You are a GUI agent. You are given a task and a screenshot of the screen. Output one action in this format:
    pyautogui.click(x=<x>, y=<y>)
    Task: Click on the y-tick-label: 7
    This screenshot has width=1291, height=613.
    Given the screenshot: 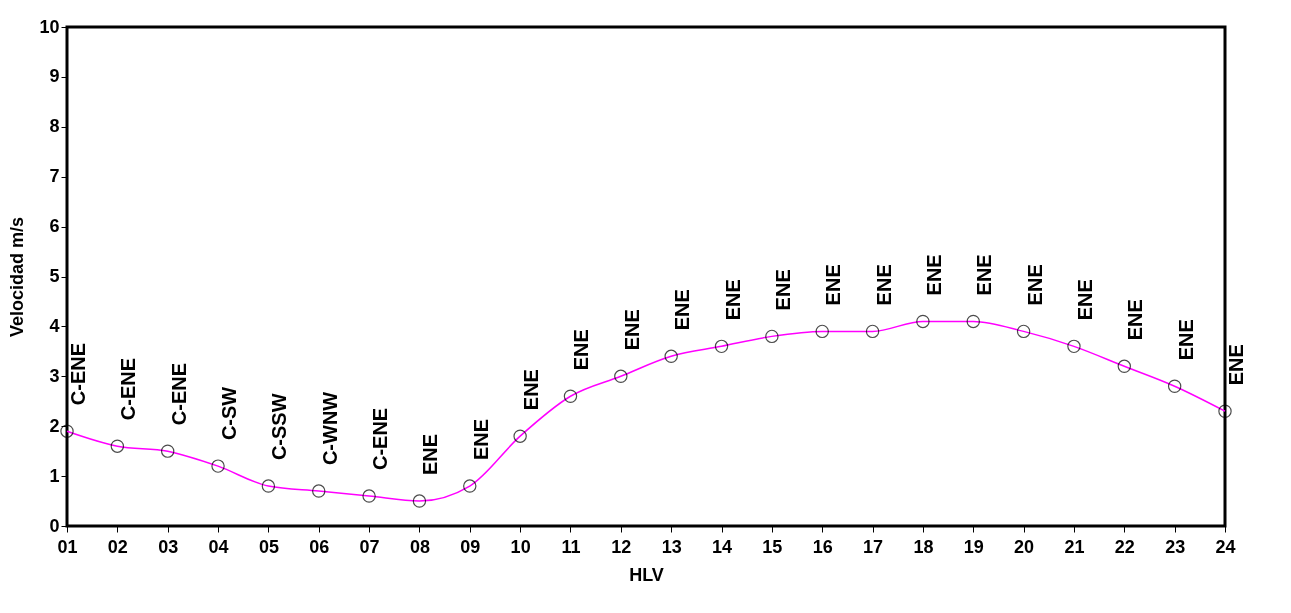 What is the action you would take?
    pyautogui.click(x=54, y=176)
    